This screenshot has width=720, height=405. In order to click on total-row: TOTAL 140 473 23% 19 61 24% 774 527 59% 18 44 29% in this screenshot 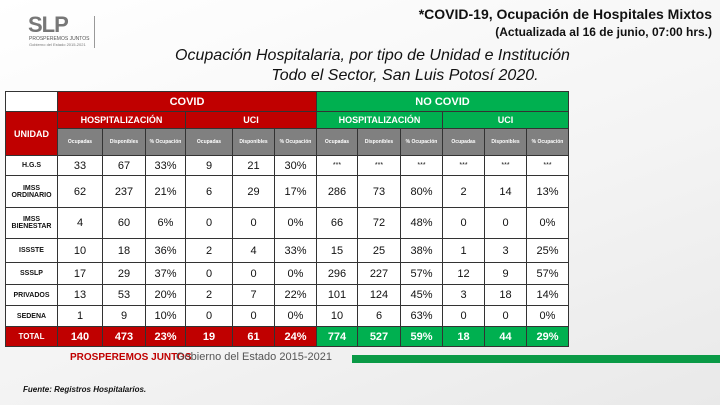, I will do `click(287, 336)`.